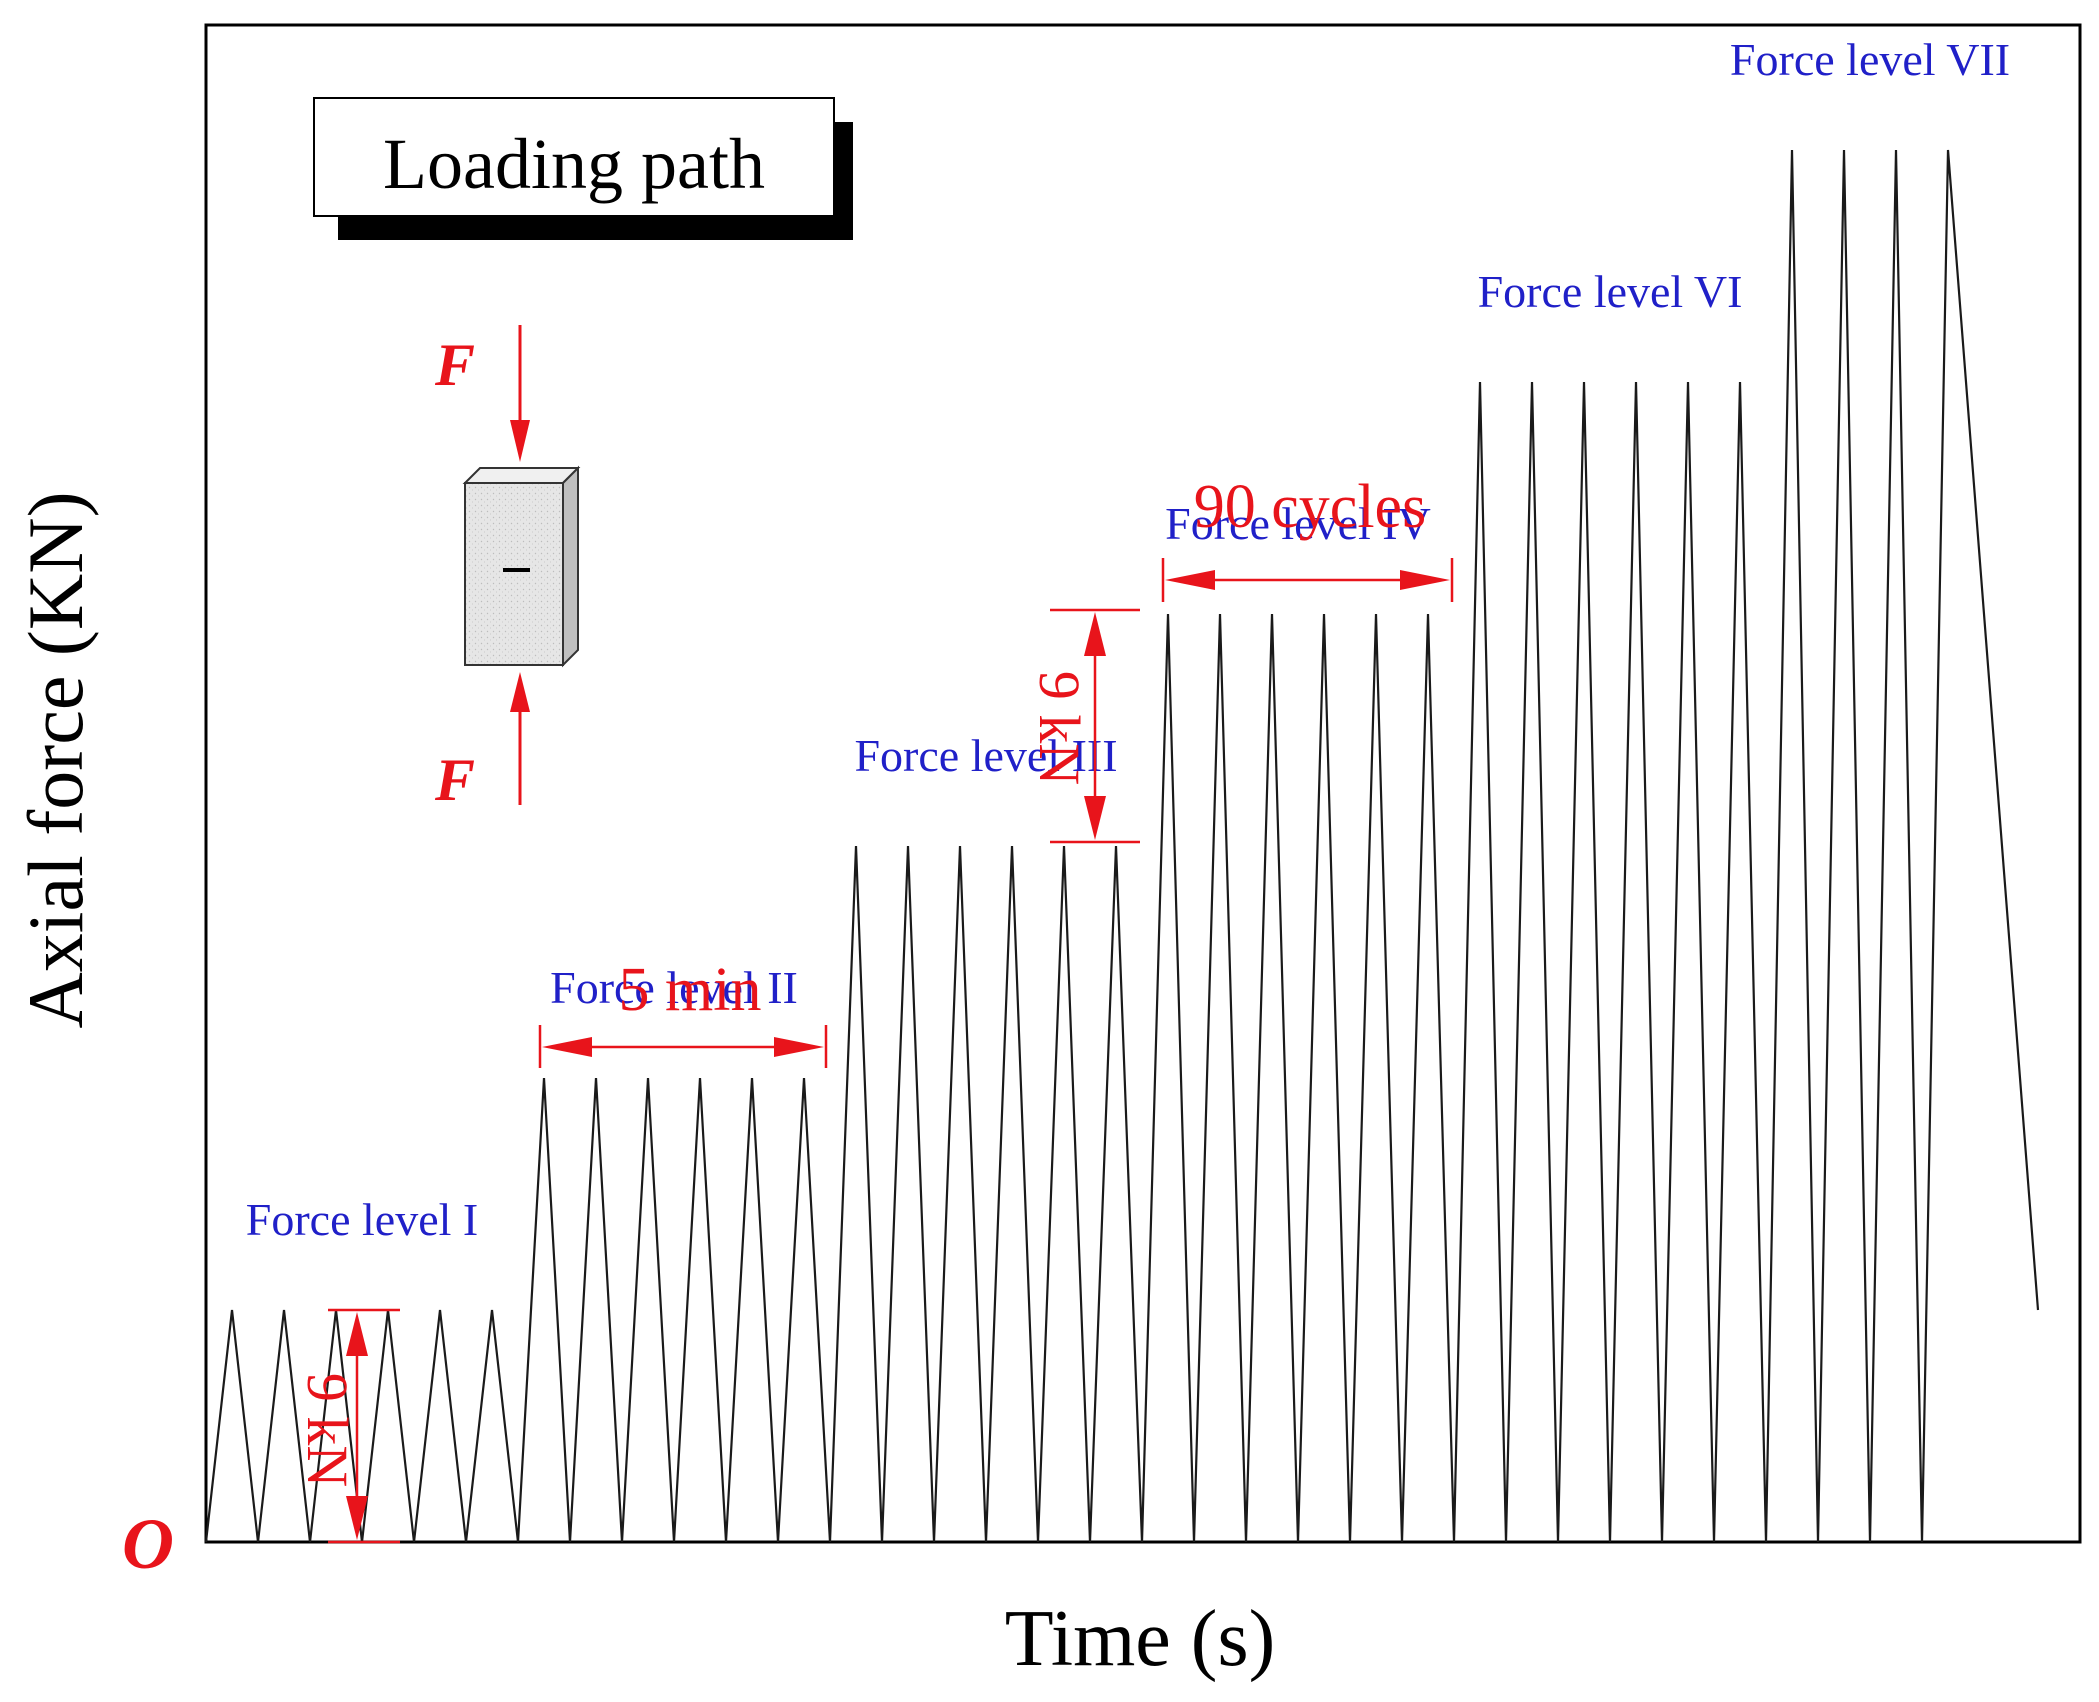  What do you see at coordinates (690, 990) in the screenshot?
I see `period-label: 5 min` at bounding box center [690, 990].